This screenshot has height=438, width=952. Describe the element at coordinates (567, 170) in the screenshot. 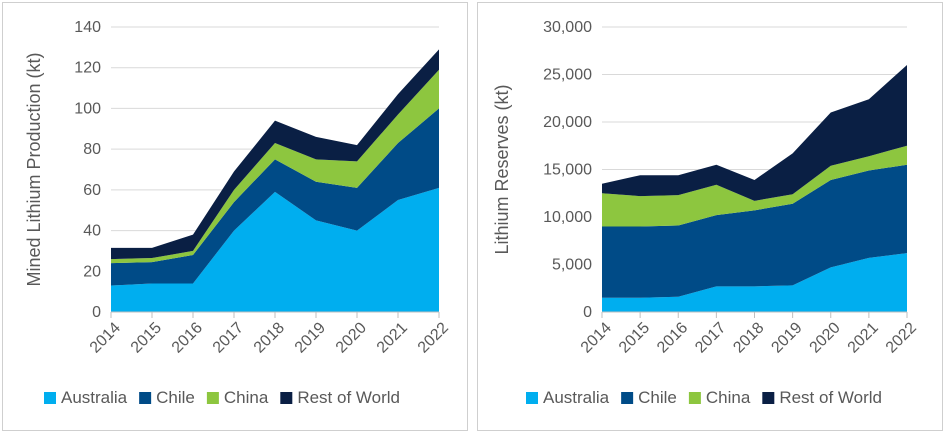

I see `y-tick-label: 15,000` at that location.